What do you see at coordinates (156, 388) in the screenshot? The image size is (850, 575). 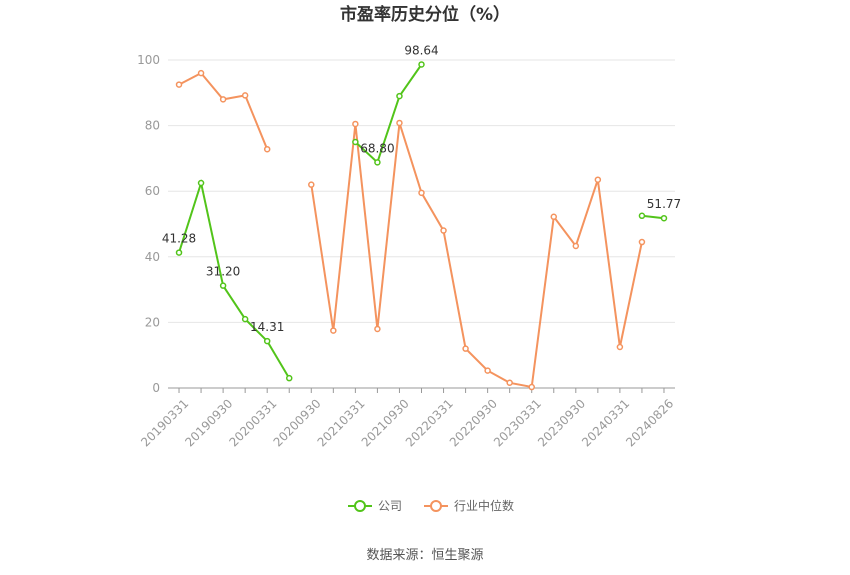 I see `y-tick-label: 0` at bounding box center [156, 388].